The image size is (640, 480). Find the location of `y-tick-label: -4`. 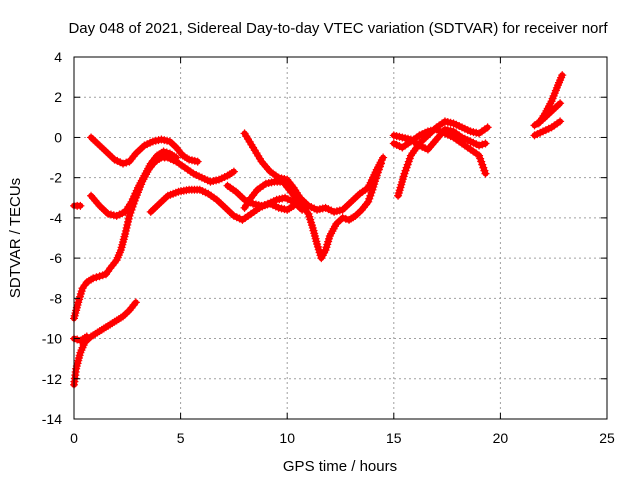

y-tick-label: -4 is located at coordinates (56, 218).